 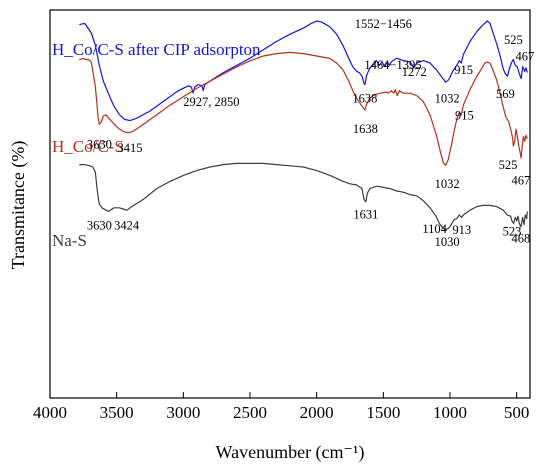 I want to click on x-tick-label-0: 4000, so click(x=50, y=412).